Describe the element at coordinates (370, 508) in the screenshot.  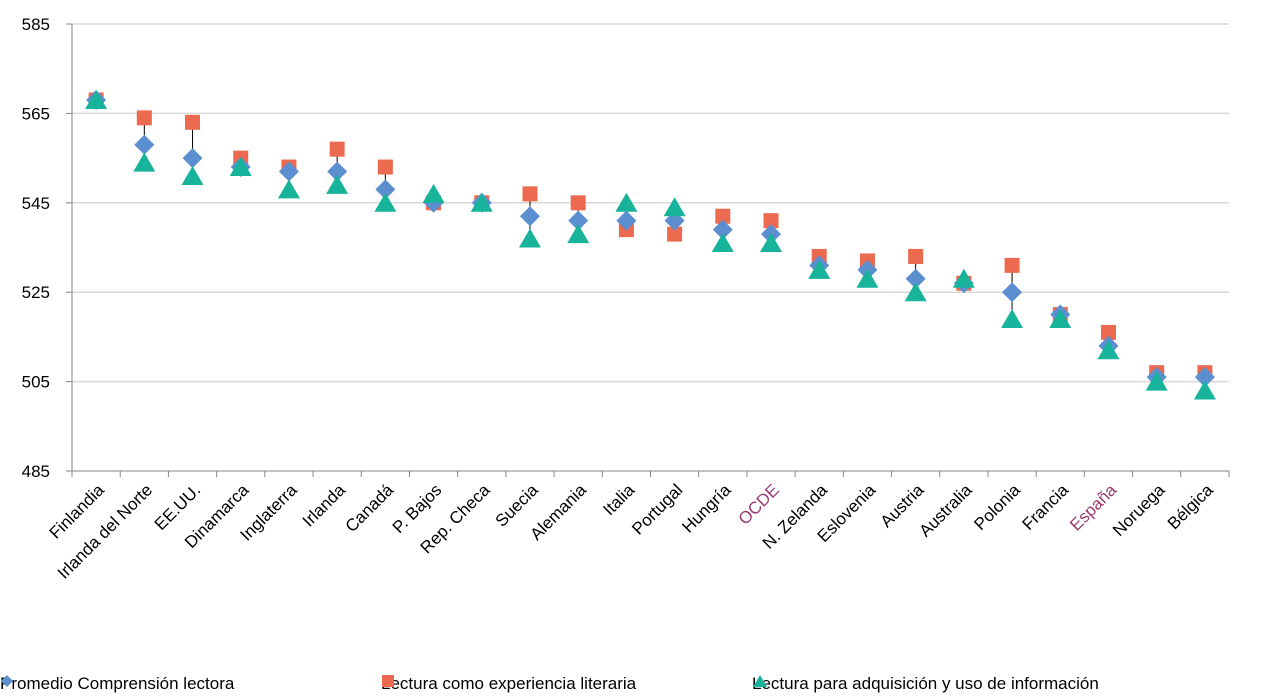
I see `x-category-label: Canadá` at that location.